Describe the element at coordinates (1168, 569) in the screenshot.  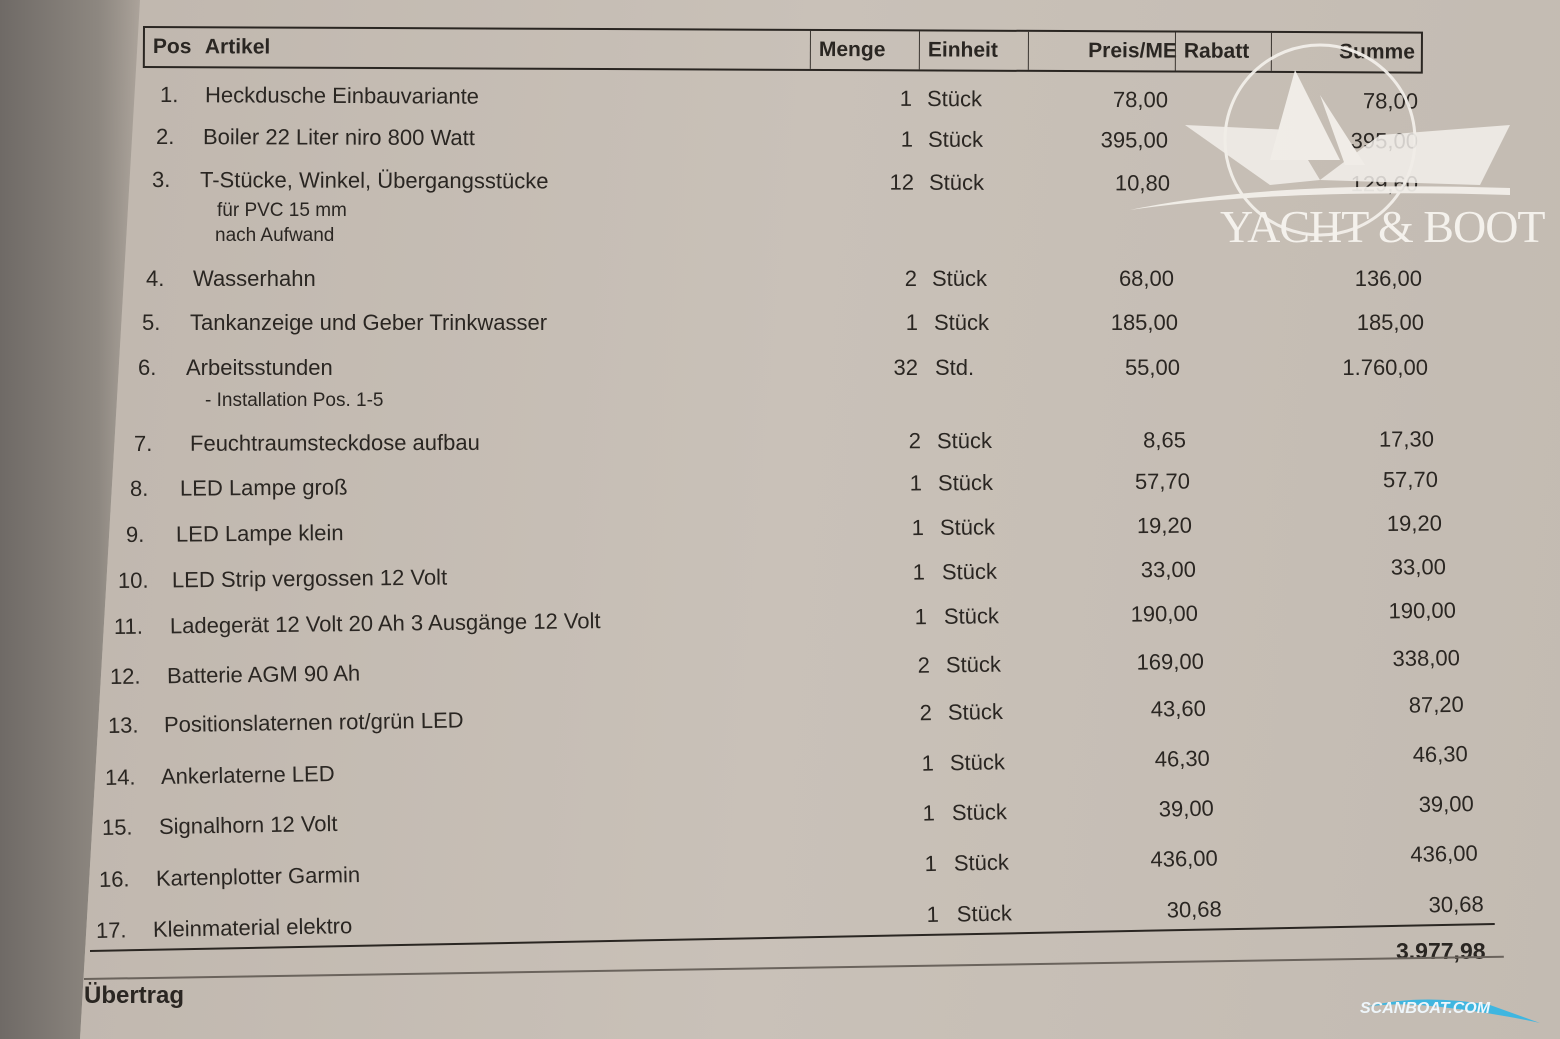
I see `item-preis: 33,00` at that location.